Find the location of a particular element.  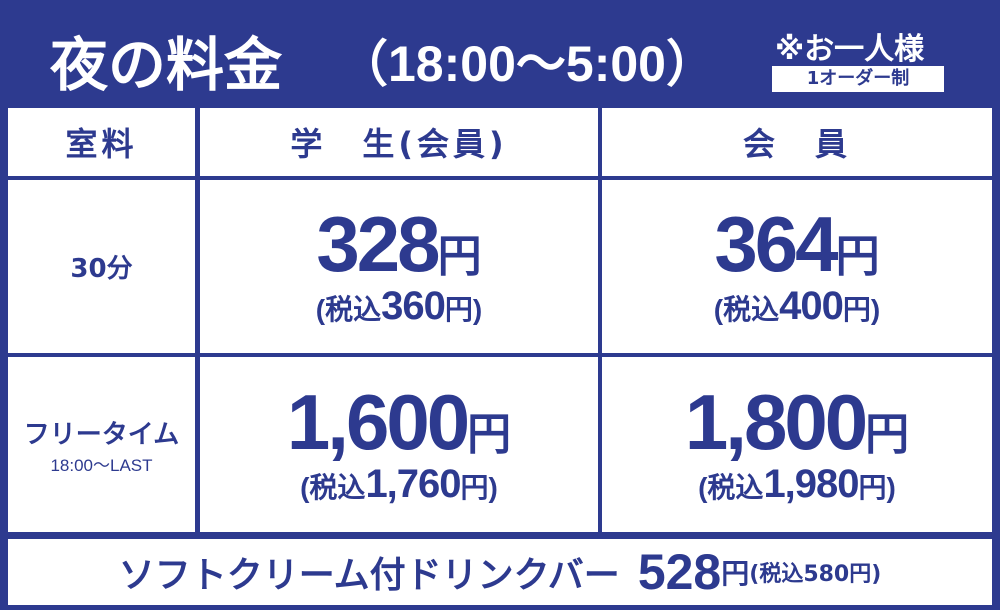

price-cell: 1,600円 (税込1,760円) is located at coordinates (399, 444).